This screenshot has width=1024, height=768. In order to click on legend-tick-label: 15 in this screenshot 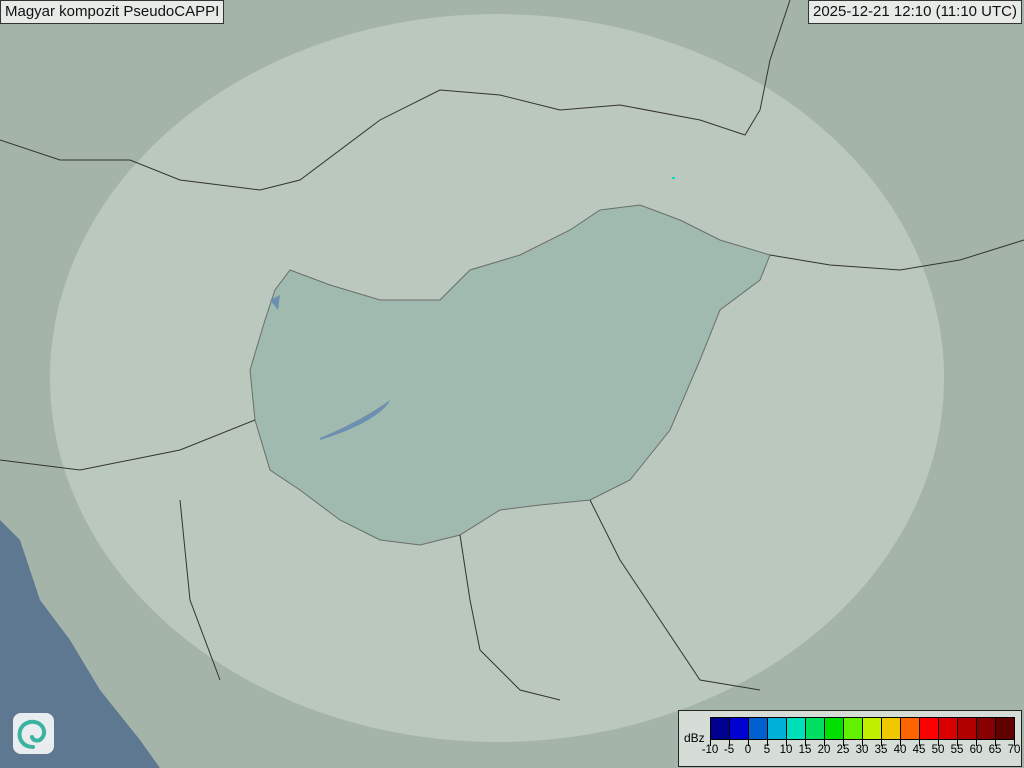, I will do `click(805, 750)`.